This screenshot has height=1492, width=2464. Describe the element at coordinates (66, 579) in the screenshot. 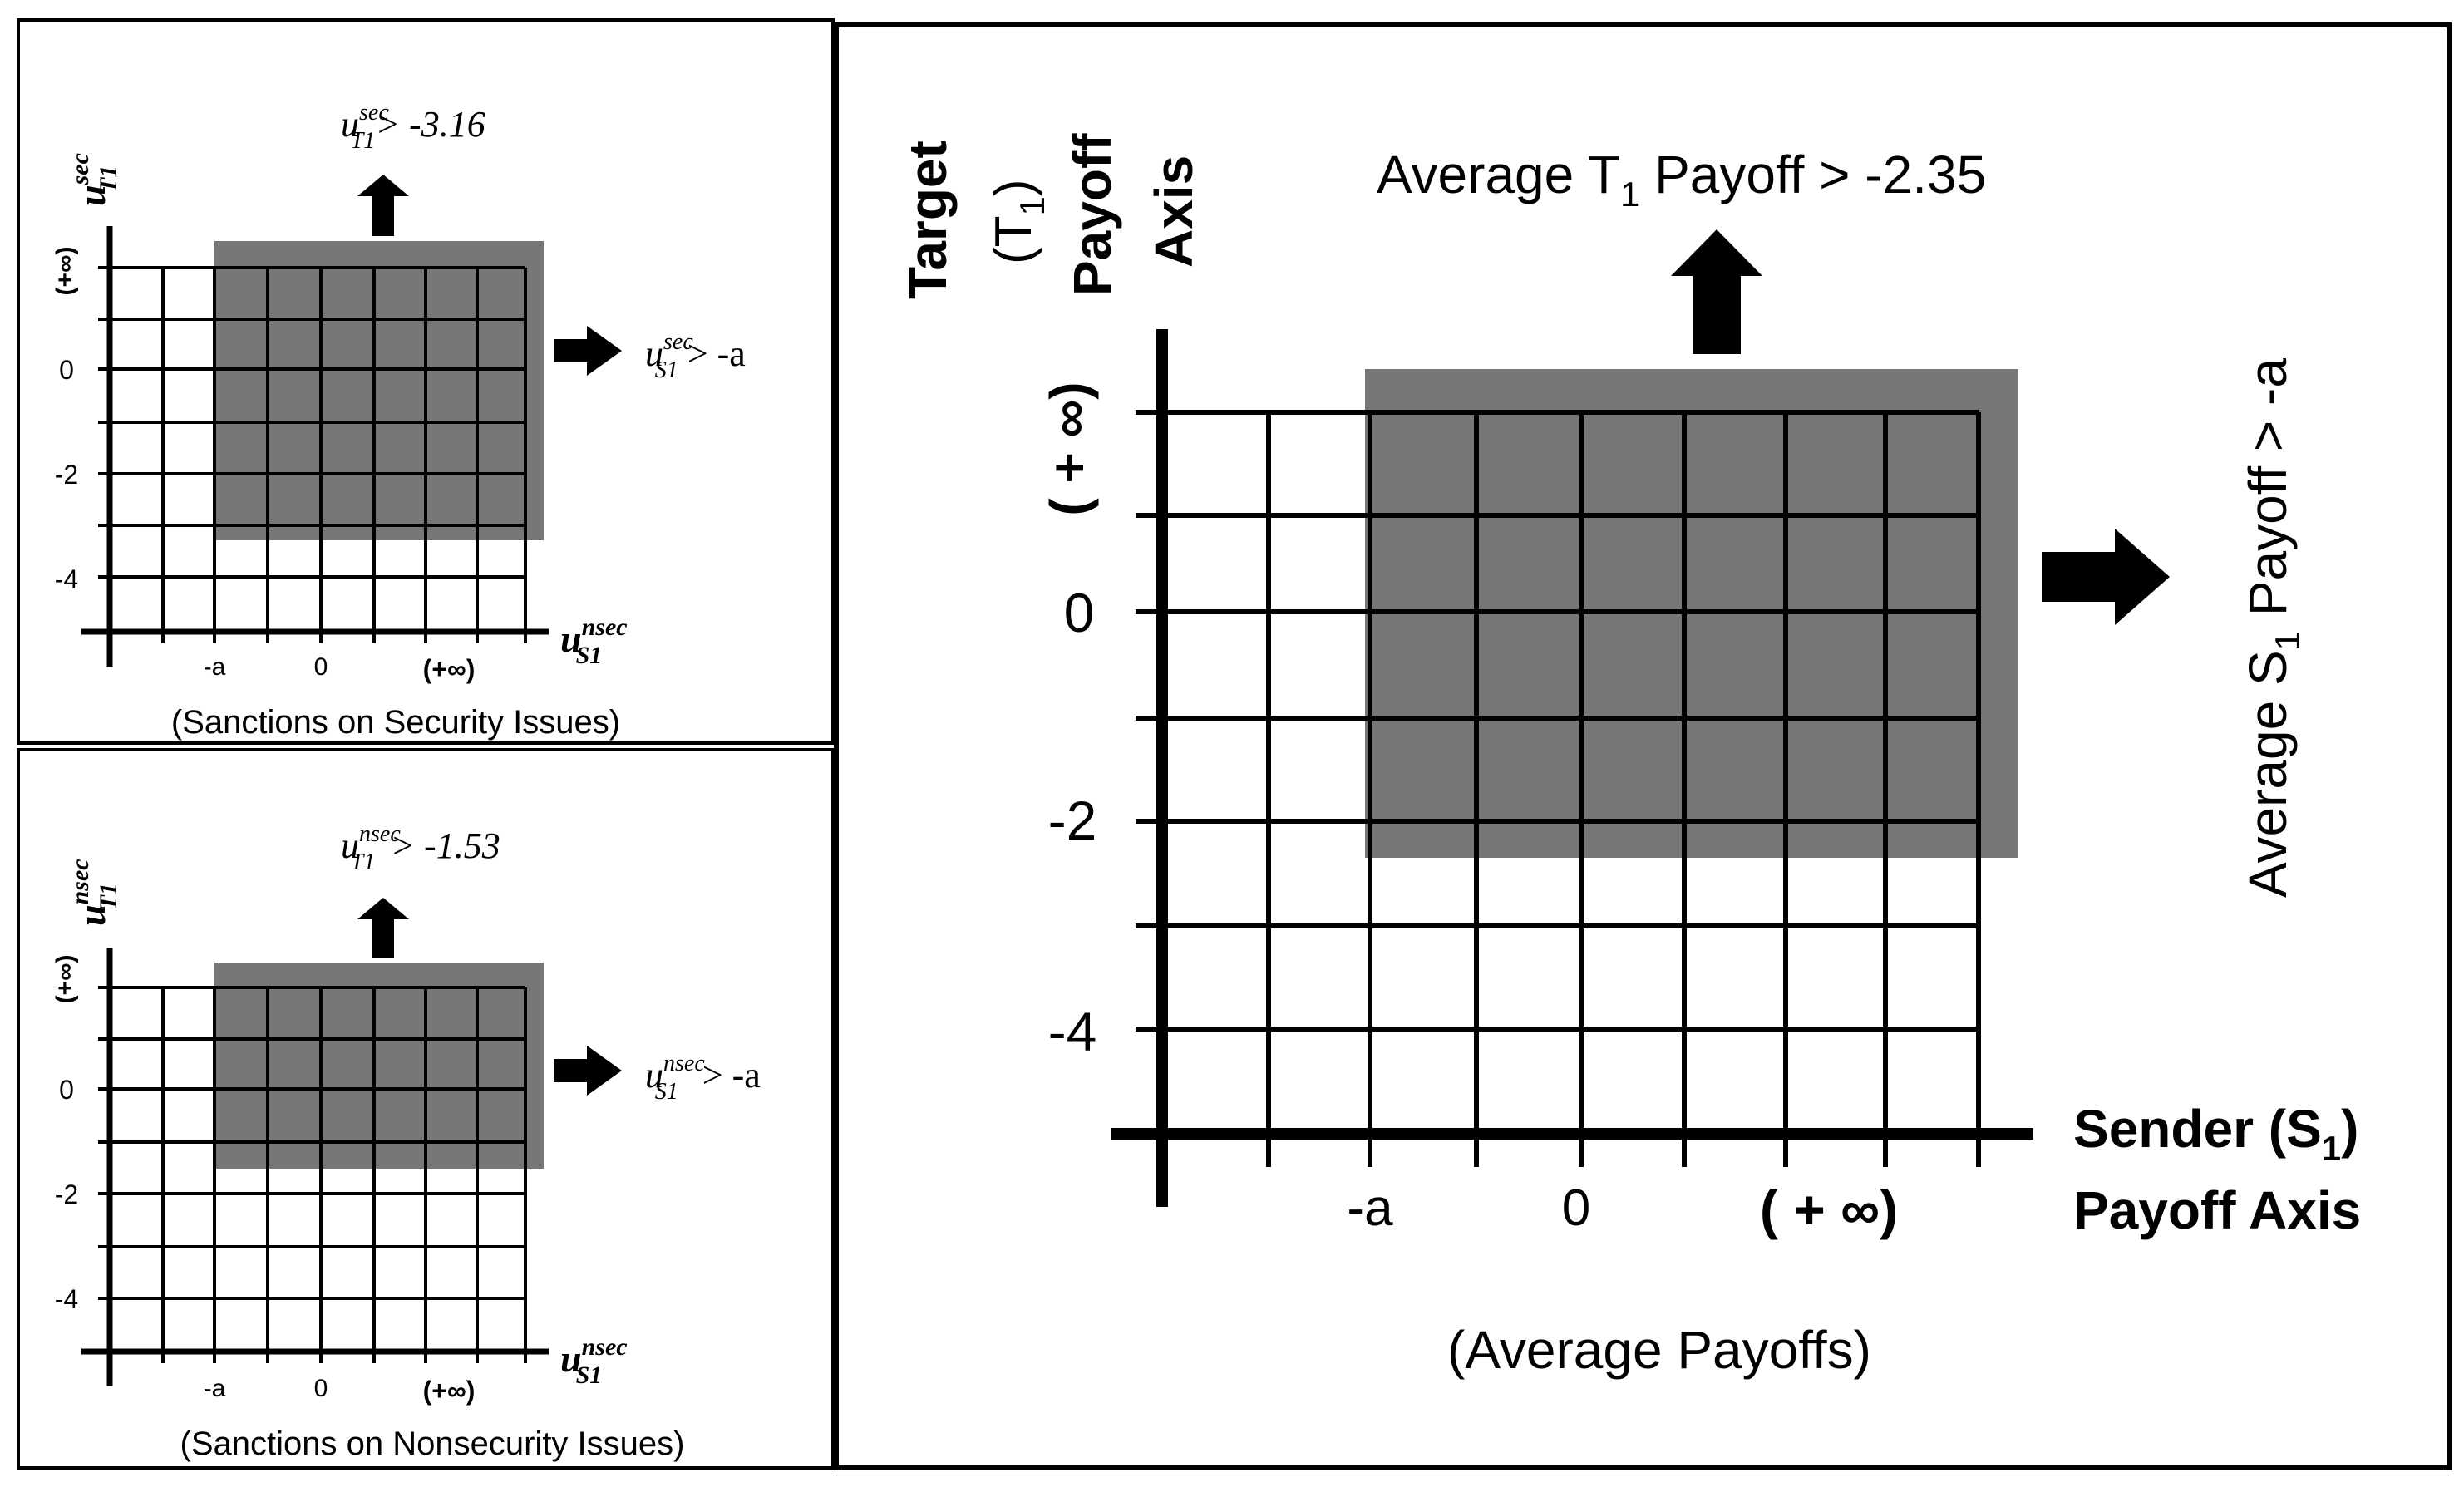

I see `security-y-tick-minus4: -4` at that location.